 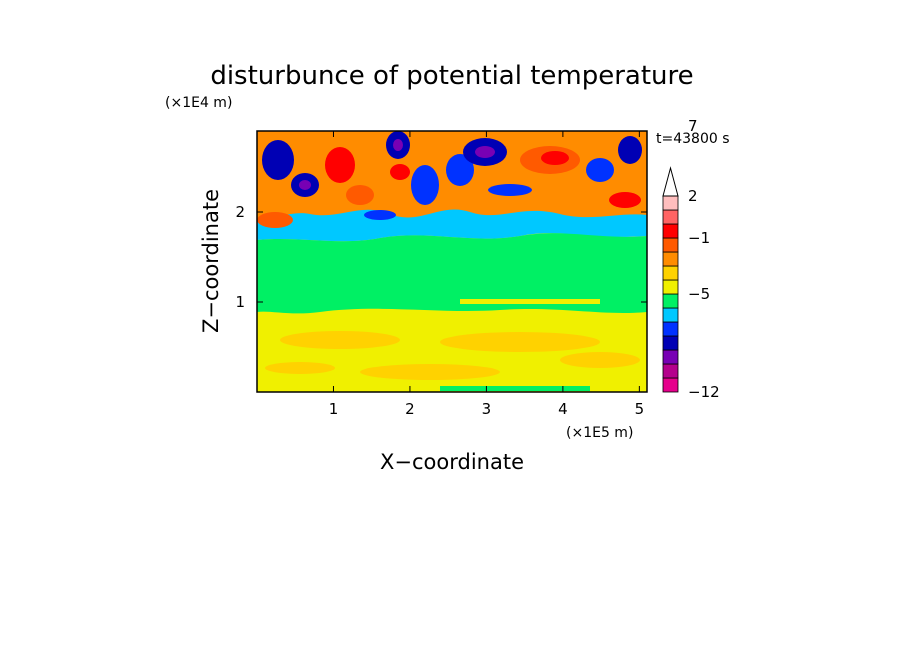 What do you see at coordinates (563, 409) in the screenshot?
I see `x-tick-label: 4` at bounding box center [563, 409].